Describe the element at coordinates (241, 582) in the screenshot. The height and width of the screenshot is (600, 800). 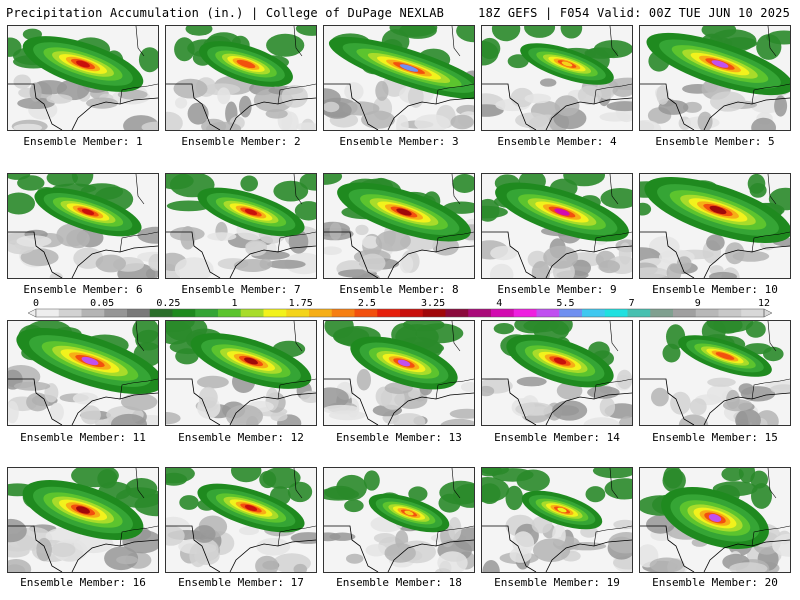
I see `ensemble-member-caption: Ensemble Member: 17` at that location.